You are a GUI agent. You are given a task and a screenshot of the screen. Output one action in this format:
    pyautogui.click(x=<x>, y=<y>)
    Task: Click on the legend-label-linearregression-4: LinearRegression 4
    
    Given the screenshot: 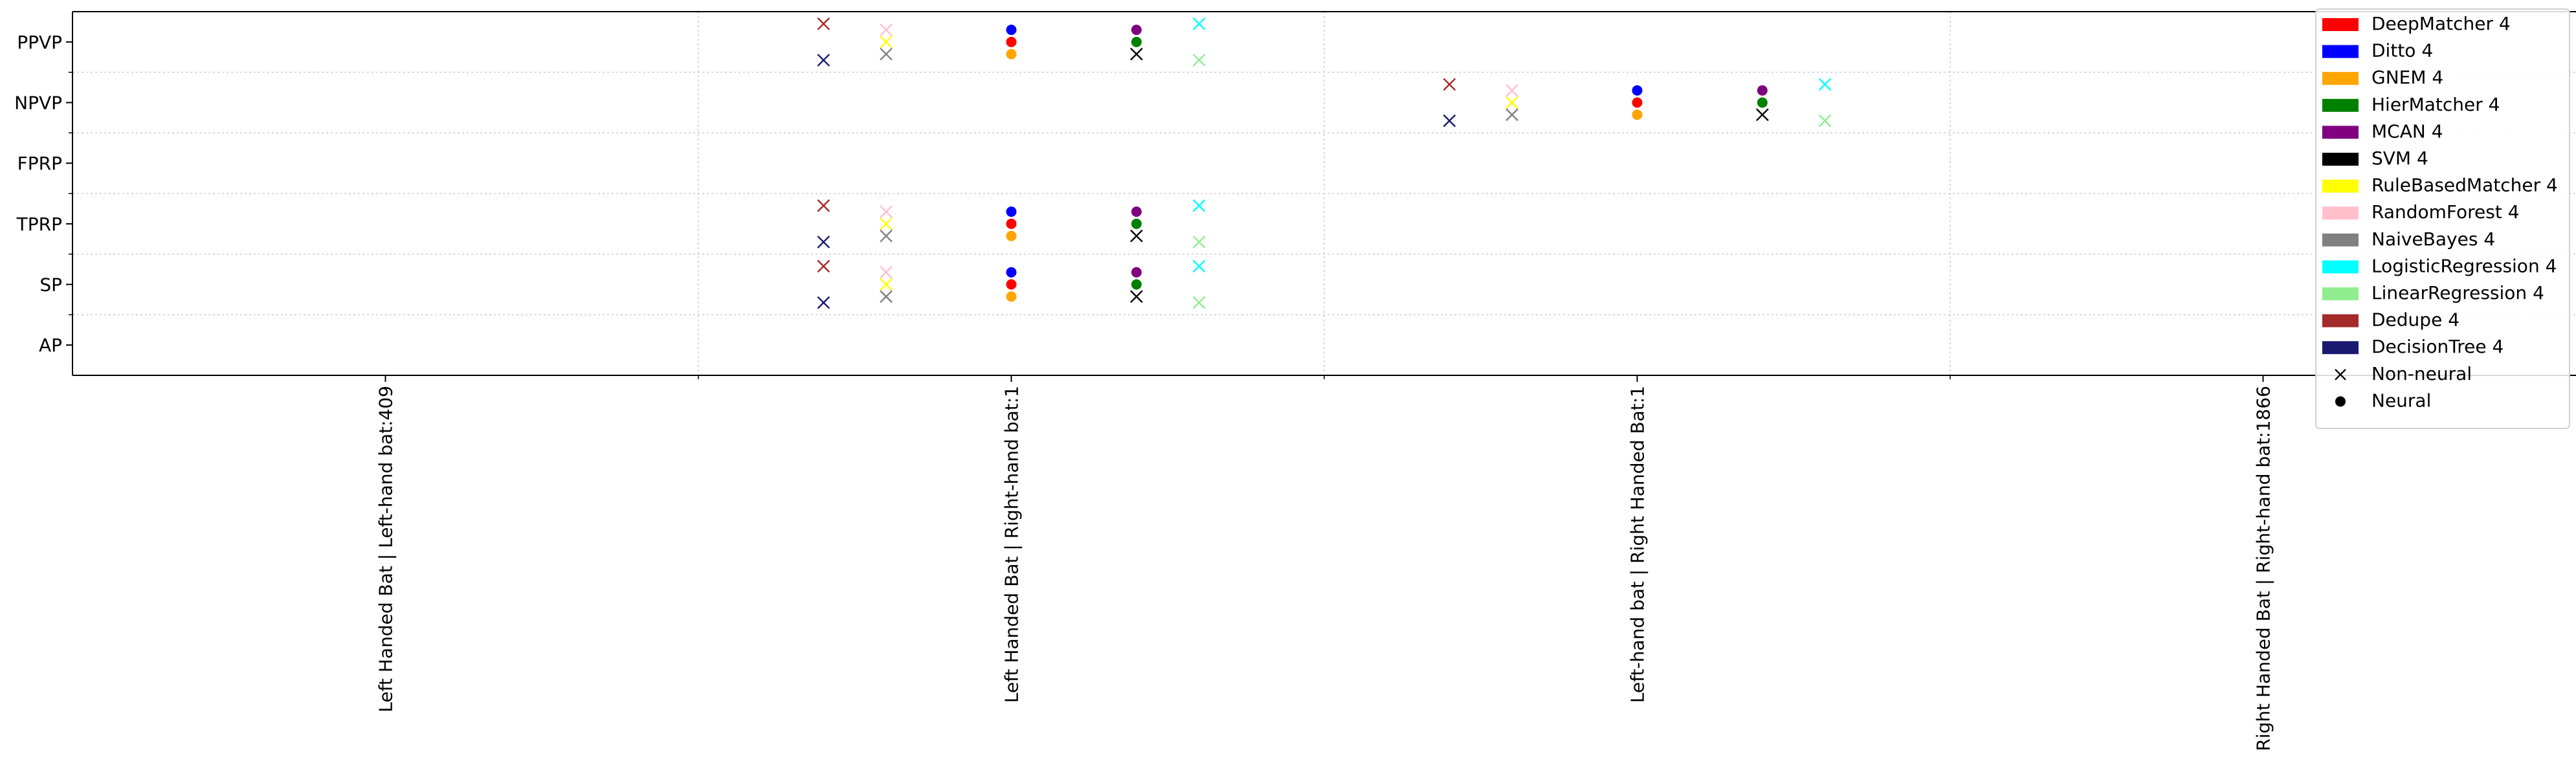 What is the action you would take?
    pyautogui.click(x=2457, y=293)
    